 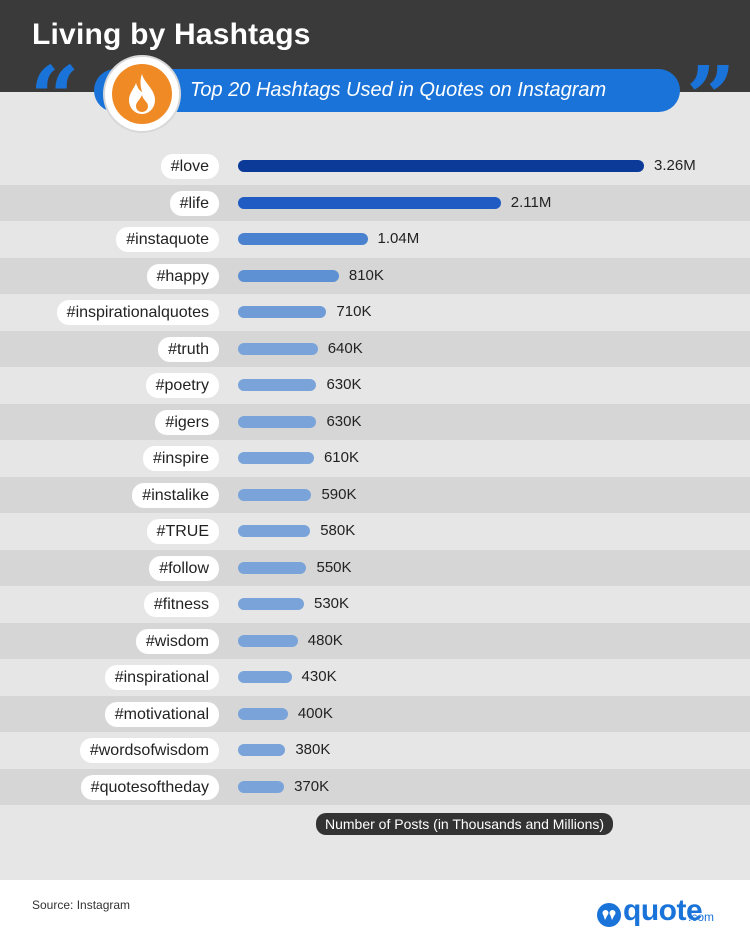 What do you see at coordinates (398, 238) in the screenshot?
I see `value-label: 1.04M` at bounding box center [398, 238].